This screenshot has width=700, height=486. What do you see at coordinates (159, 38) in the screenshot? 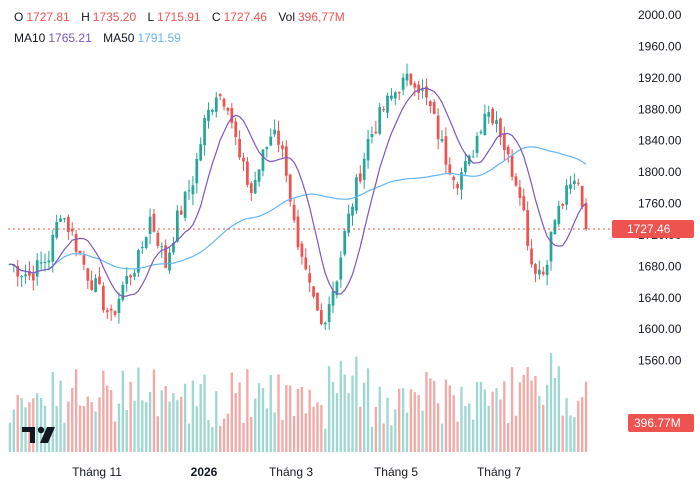
I see `ma50-value: 1791.59` at bounding box center [159, 38].